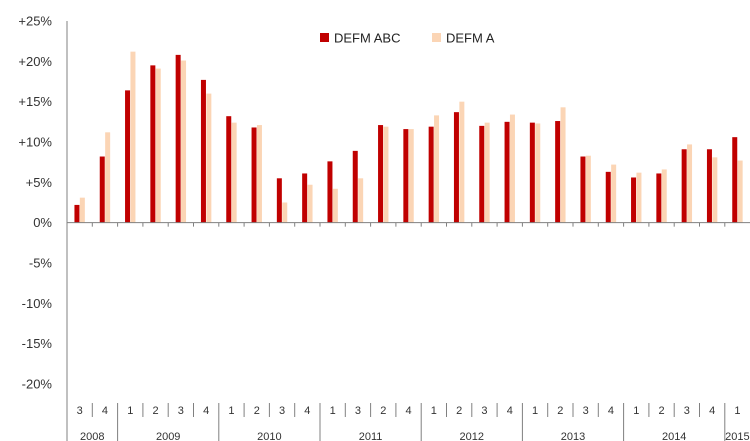 This screenshot has width=750, height=441. What do you see at coordinates (92, 436) in the screenshot?
I see `x-tick-label-year: 2008` at bounding box center [92, 436].